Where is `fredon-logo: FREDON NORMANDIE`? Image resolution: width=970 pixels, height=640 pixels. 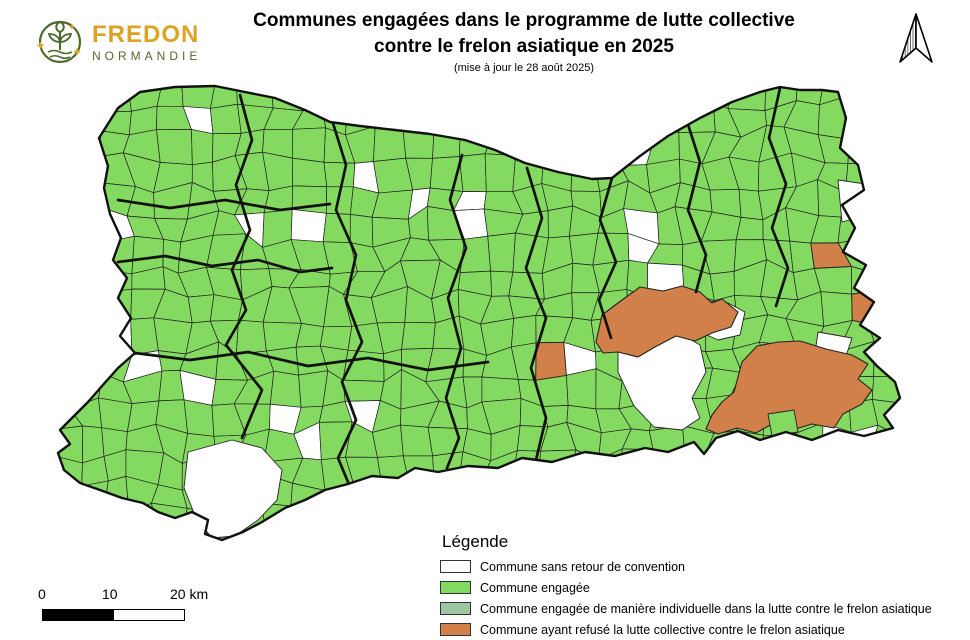 fredon-logo: FREDON NORMANDIE is located at coordinates (117, 42).